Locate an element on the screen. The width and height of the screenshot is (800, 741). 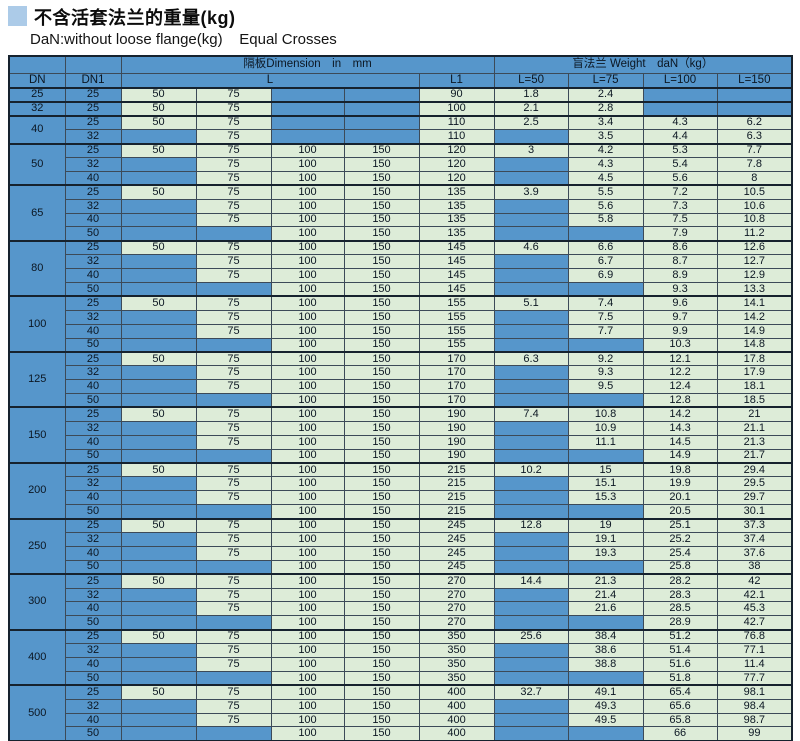
l1-cell: 145 is located at coordinates (456, 262).